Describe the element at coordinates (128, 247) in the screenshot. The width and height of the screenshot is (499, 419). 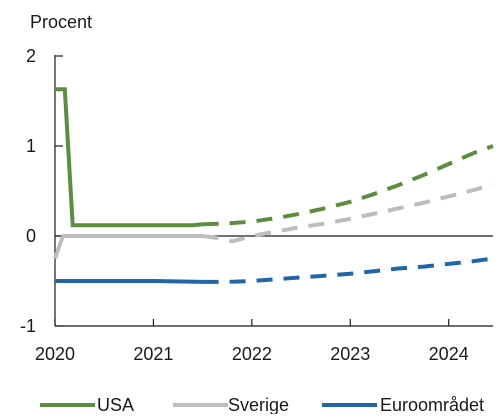
I see `series-sverige-actual-line` at that location.